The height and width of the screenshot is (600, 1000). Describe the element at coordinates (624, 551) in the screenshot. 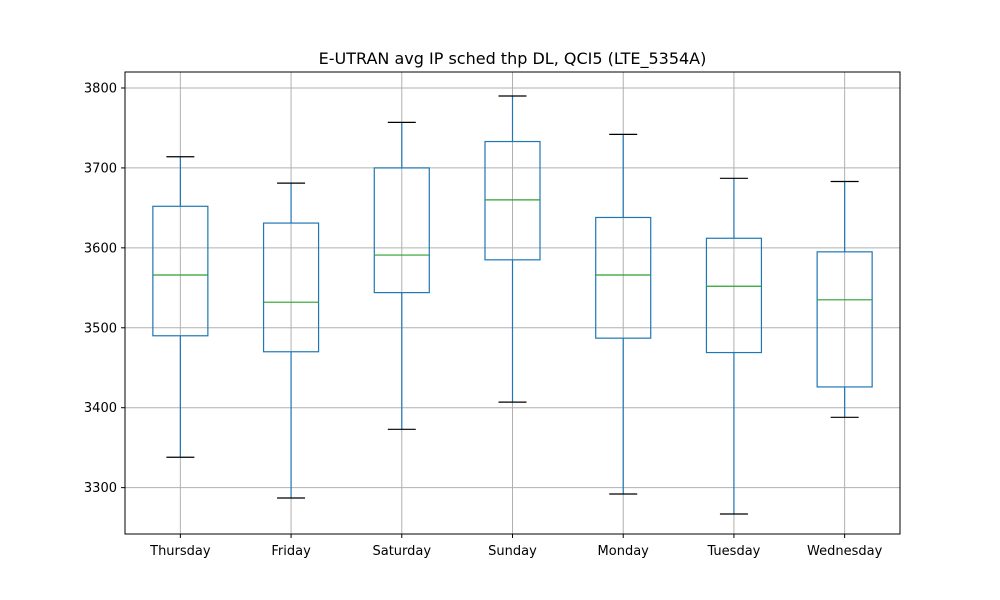

I see `x-tick-label: Monday` at that location.